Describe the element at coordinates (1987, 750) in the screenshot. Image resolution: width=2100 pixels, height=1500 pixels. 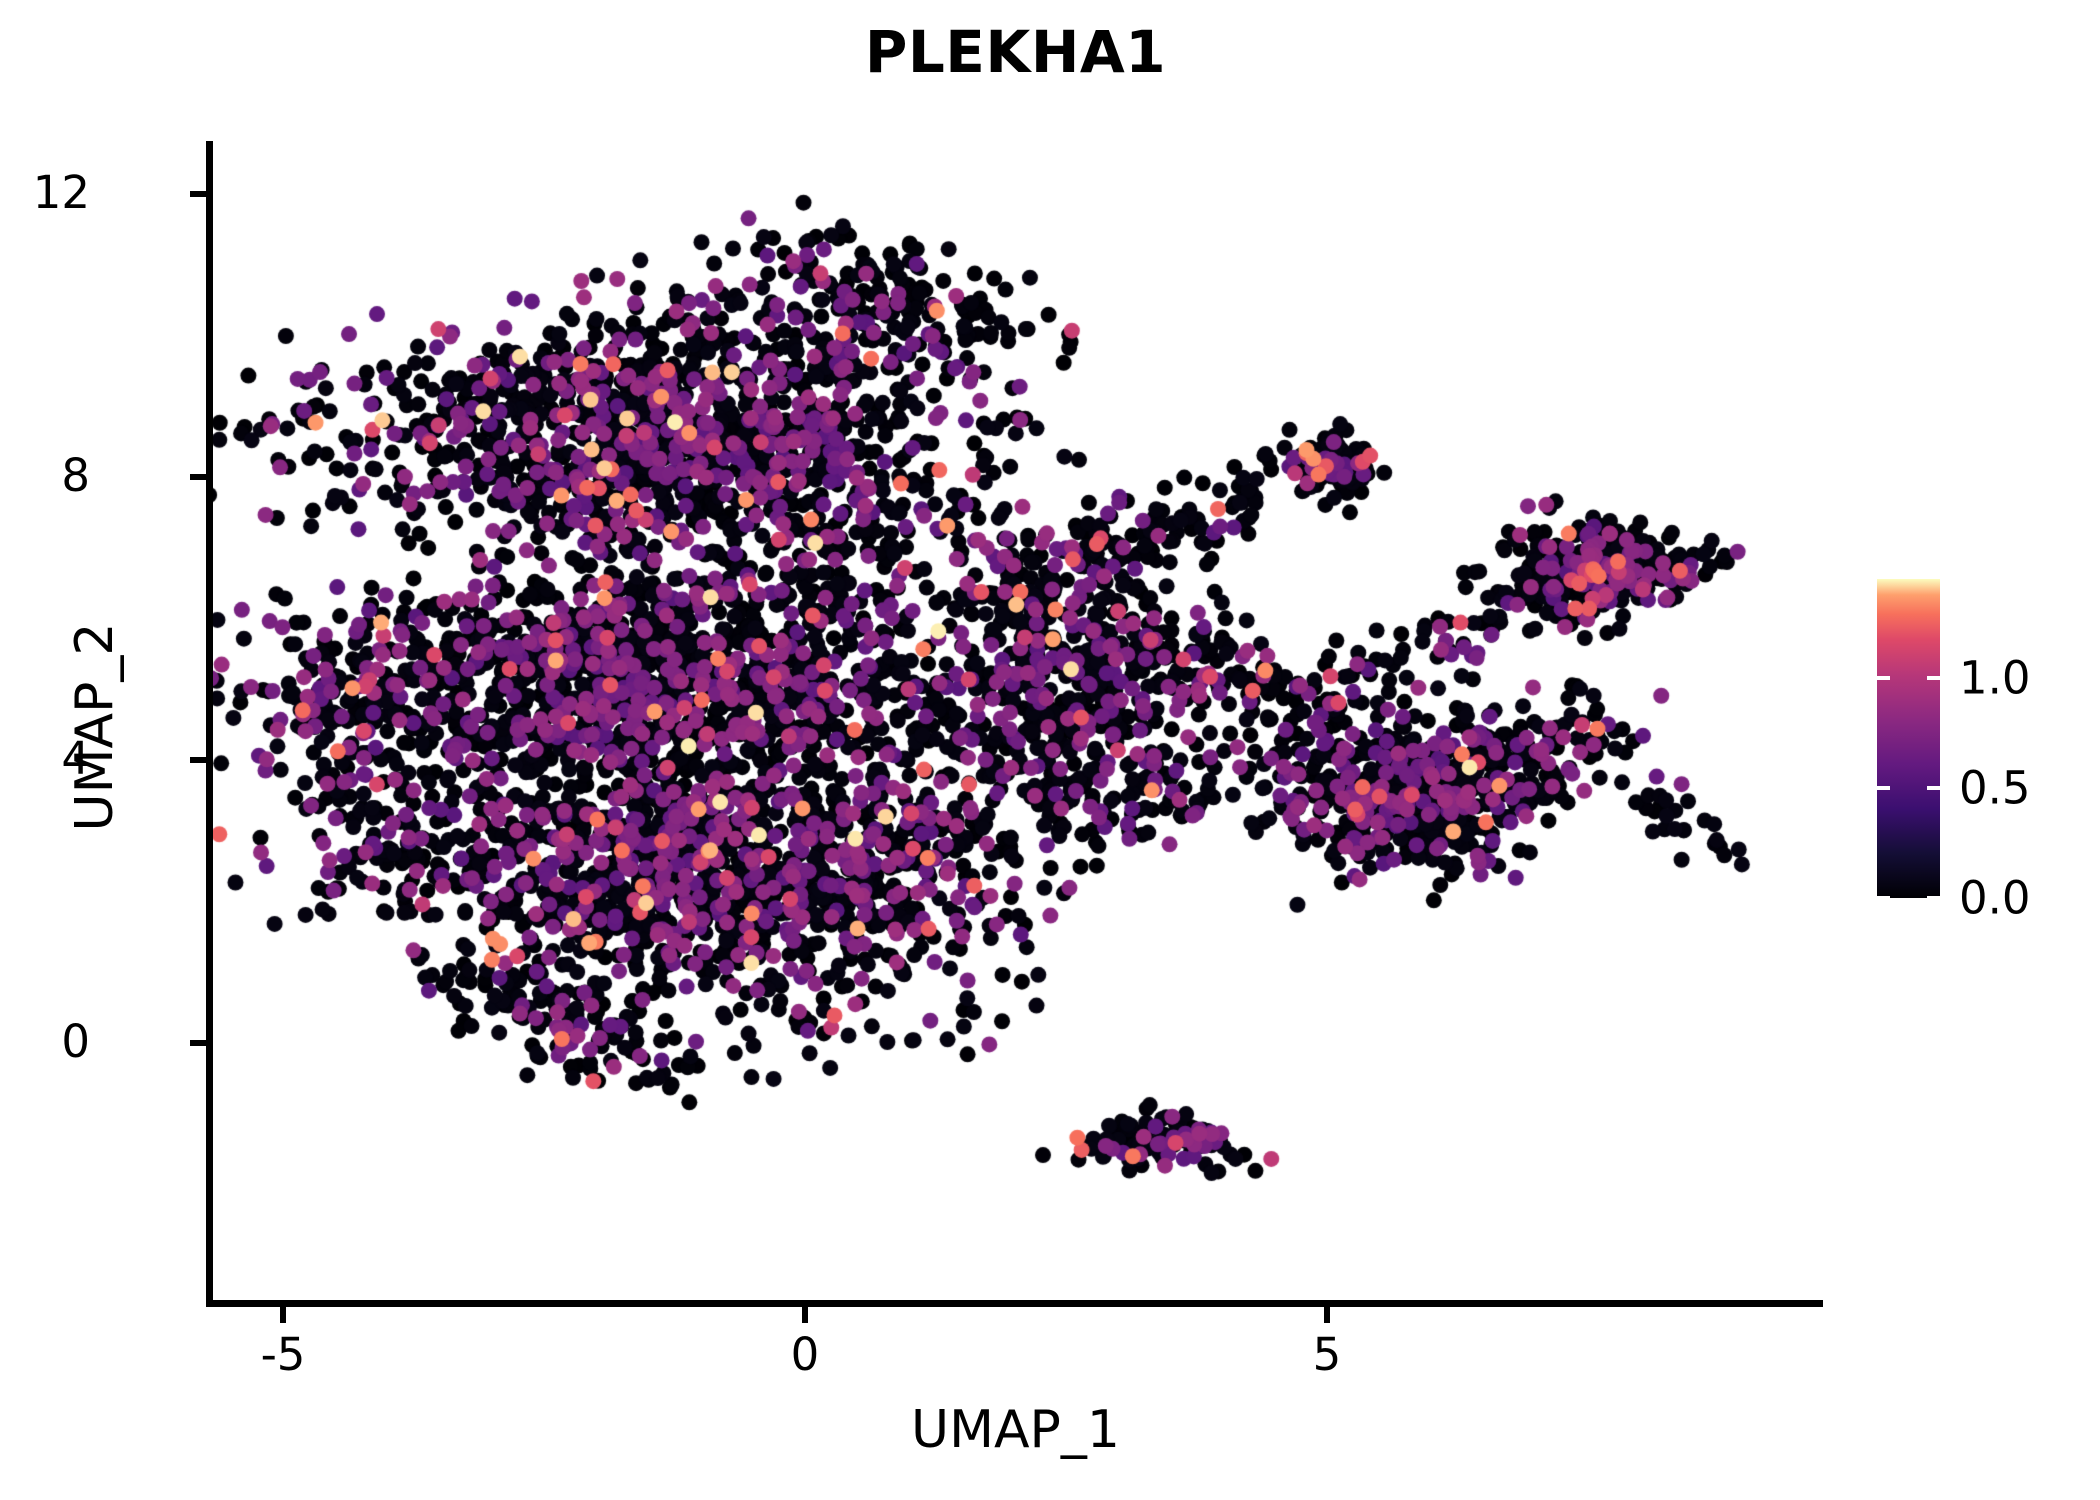
I see `colorbar: 0.0 0.5 1.0` at that location.